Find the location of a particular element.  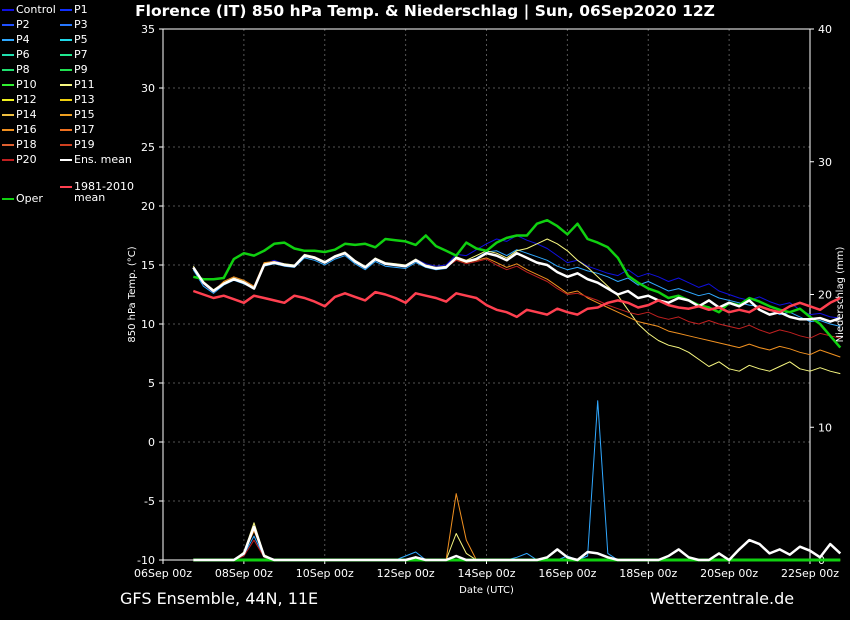

x-axis-label: Date (UTC) is located at coordinates (486, 590).